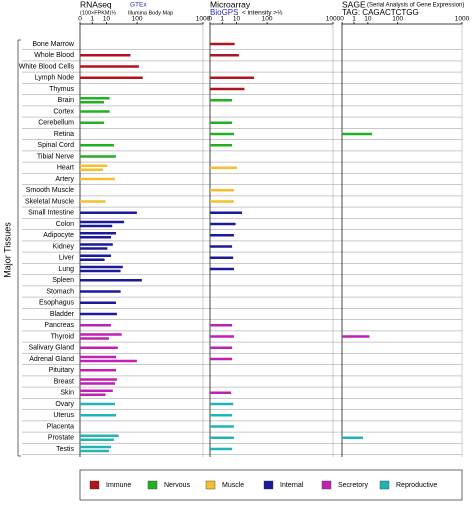  What do you see at coordinates (292, 485) in the screenshot?
I see `legend-label: Internal` at bounding box center [292, 485].